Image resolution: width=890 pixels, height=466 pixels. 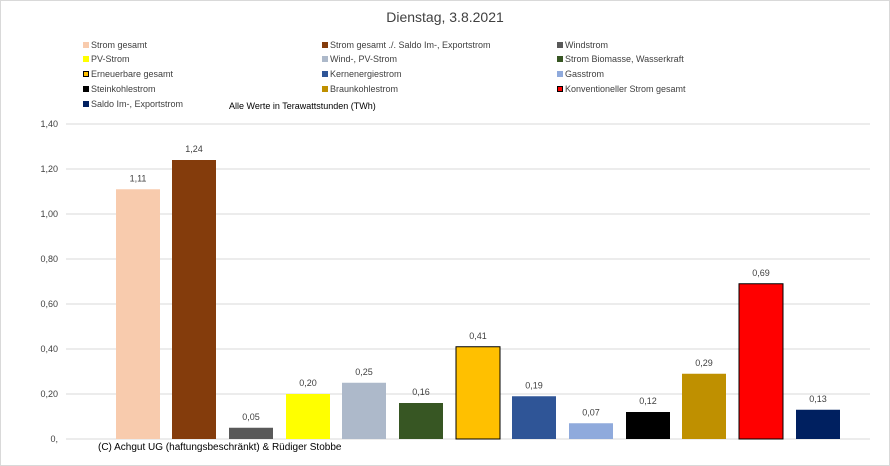 I want to click on legend-item: Braunkohlestrom, so click(x=360, y=89).